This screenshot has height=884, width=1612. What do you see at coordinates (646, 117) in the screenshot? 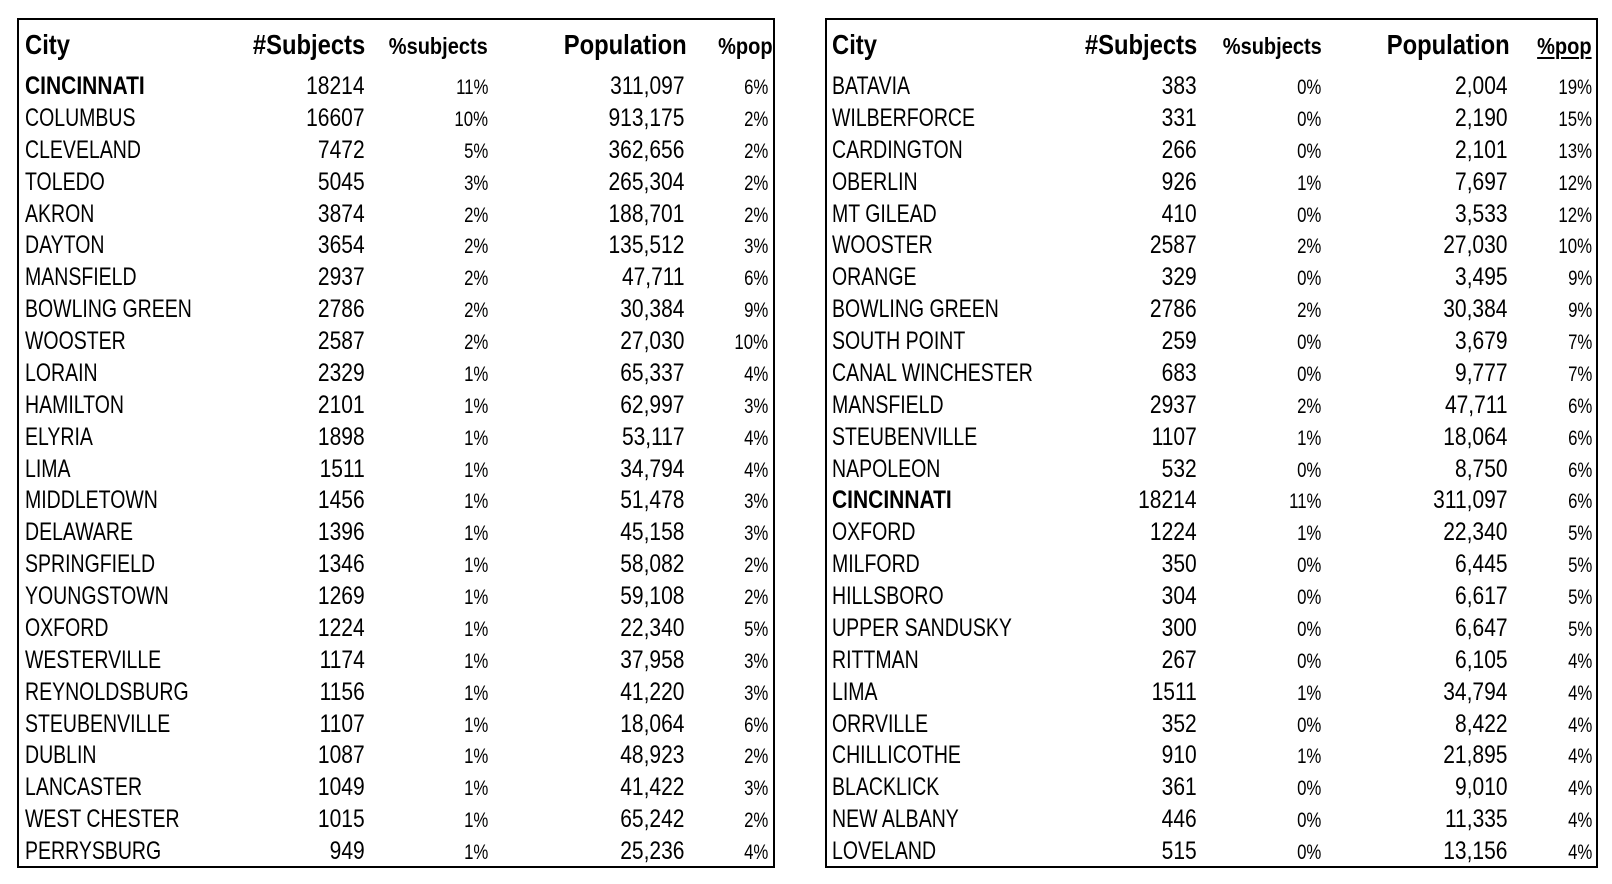
I see `cell-population-text: 913,175` at bounding box center [646, 117].